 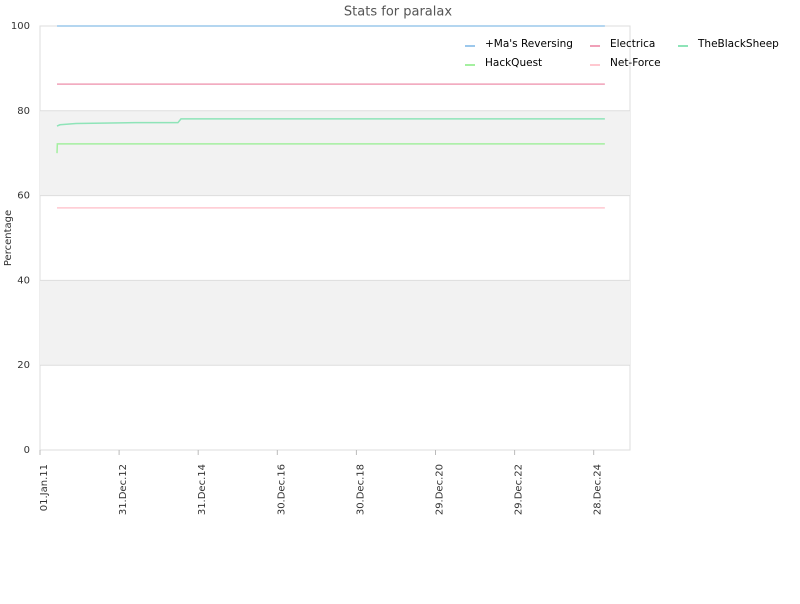 What do you see at coordinates (513, 63) in the screenshot?
I see `legend-label: HackQuest` at bounding box center [513, 63].